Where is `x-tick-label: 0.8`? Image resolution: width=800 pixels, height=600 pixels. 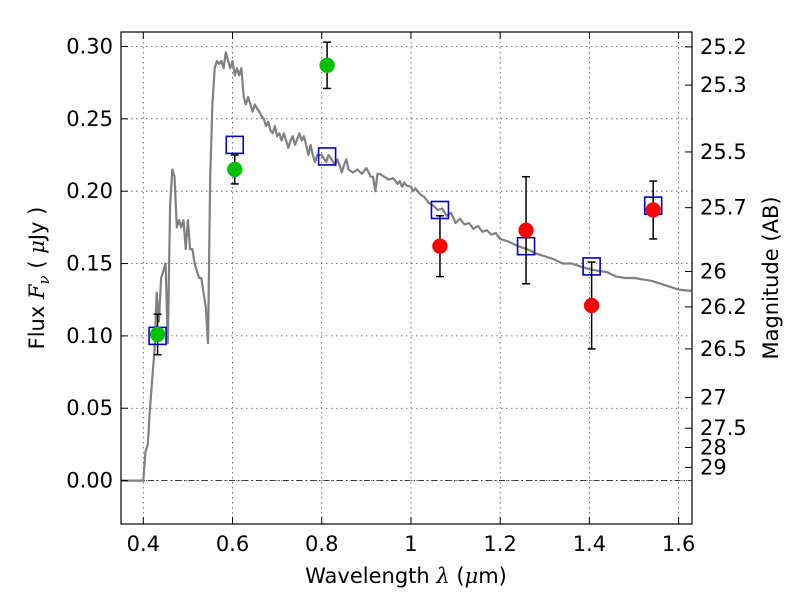 x-tick-label: 0.8 is located at coordinates (321, 544).